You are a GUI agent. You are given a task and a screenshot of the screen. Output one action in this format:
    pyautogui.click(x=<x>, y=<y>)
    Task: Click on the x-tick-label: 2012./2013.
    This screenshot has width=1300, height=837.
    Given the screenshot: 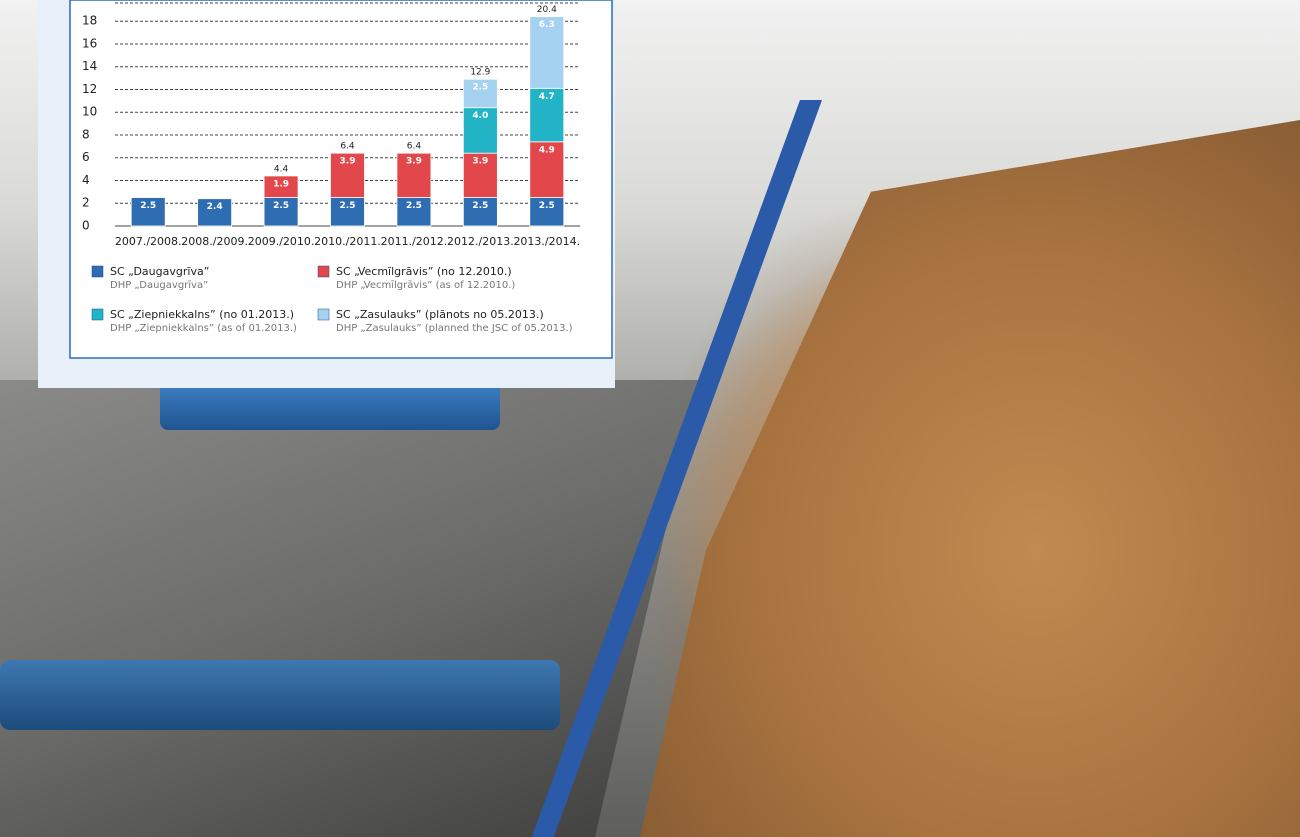 What is the action you would take?
    pyautogui.click(x=480, y=241)
    